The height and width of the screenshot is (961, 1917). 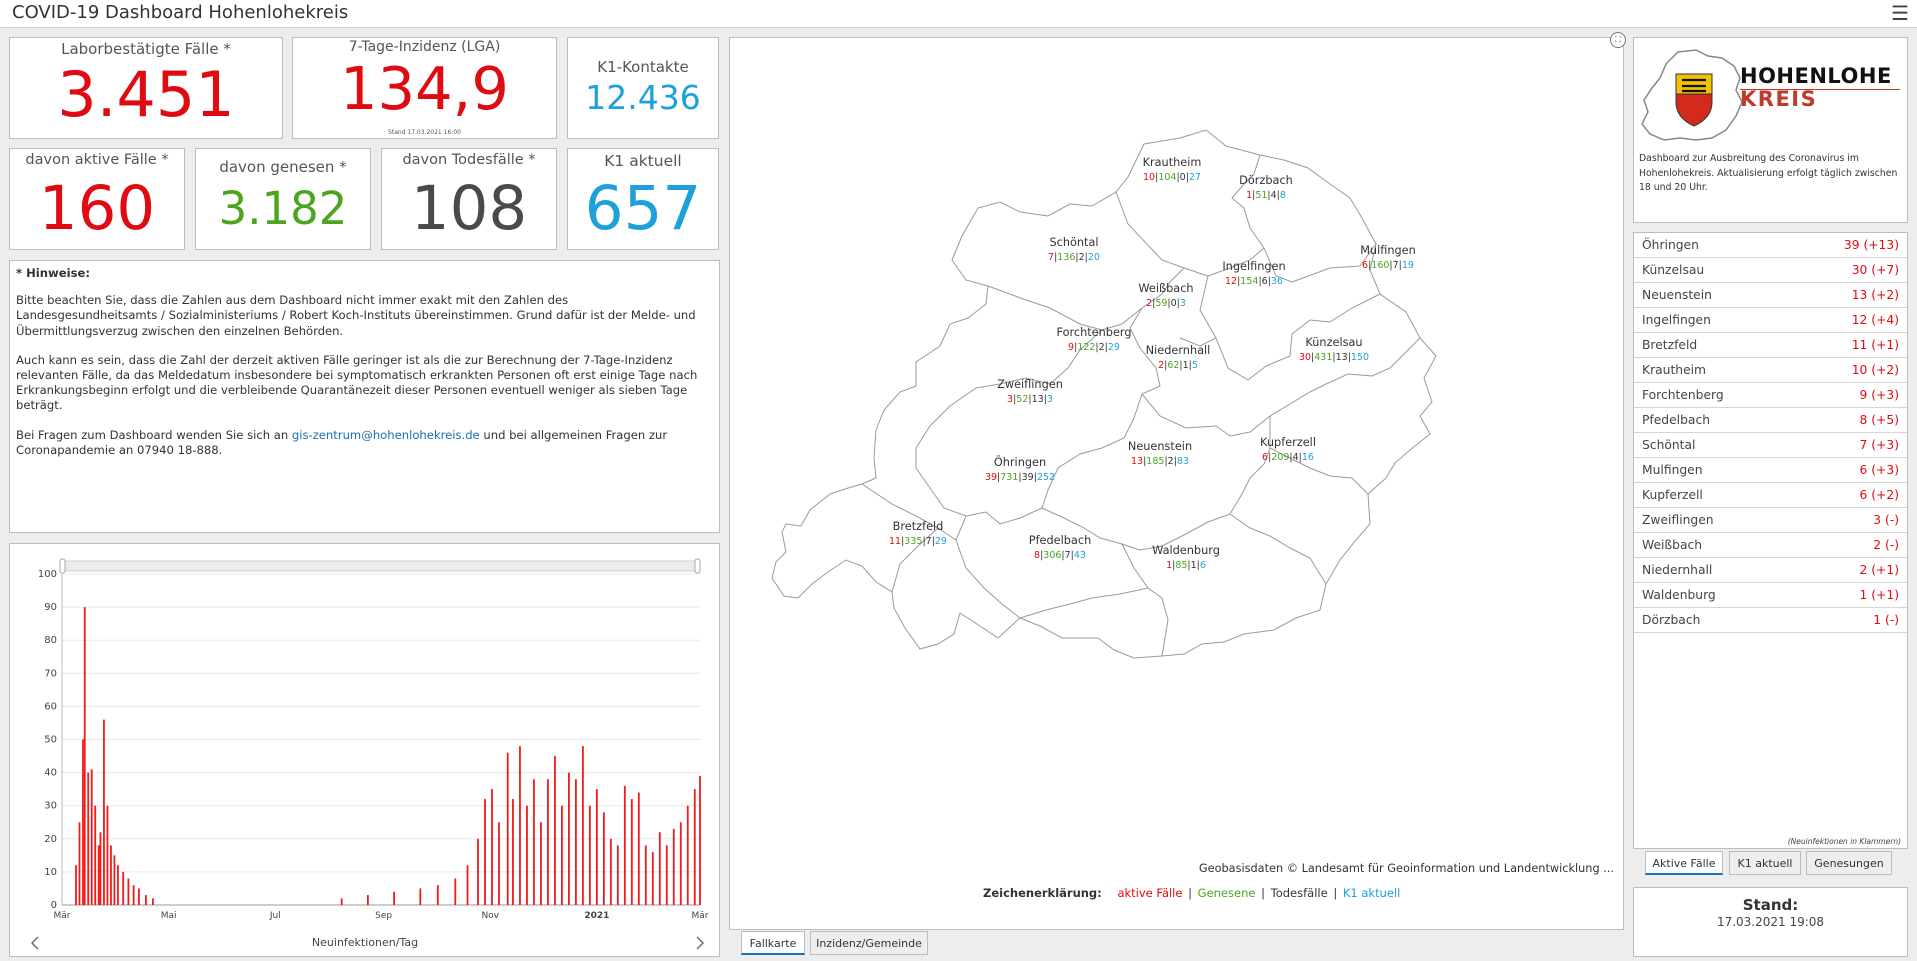 I want to click on map-stat-k1: 29, so click(x=941, y=541).